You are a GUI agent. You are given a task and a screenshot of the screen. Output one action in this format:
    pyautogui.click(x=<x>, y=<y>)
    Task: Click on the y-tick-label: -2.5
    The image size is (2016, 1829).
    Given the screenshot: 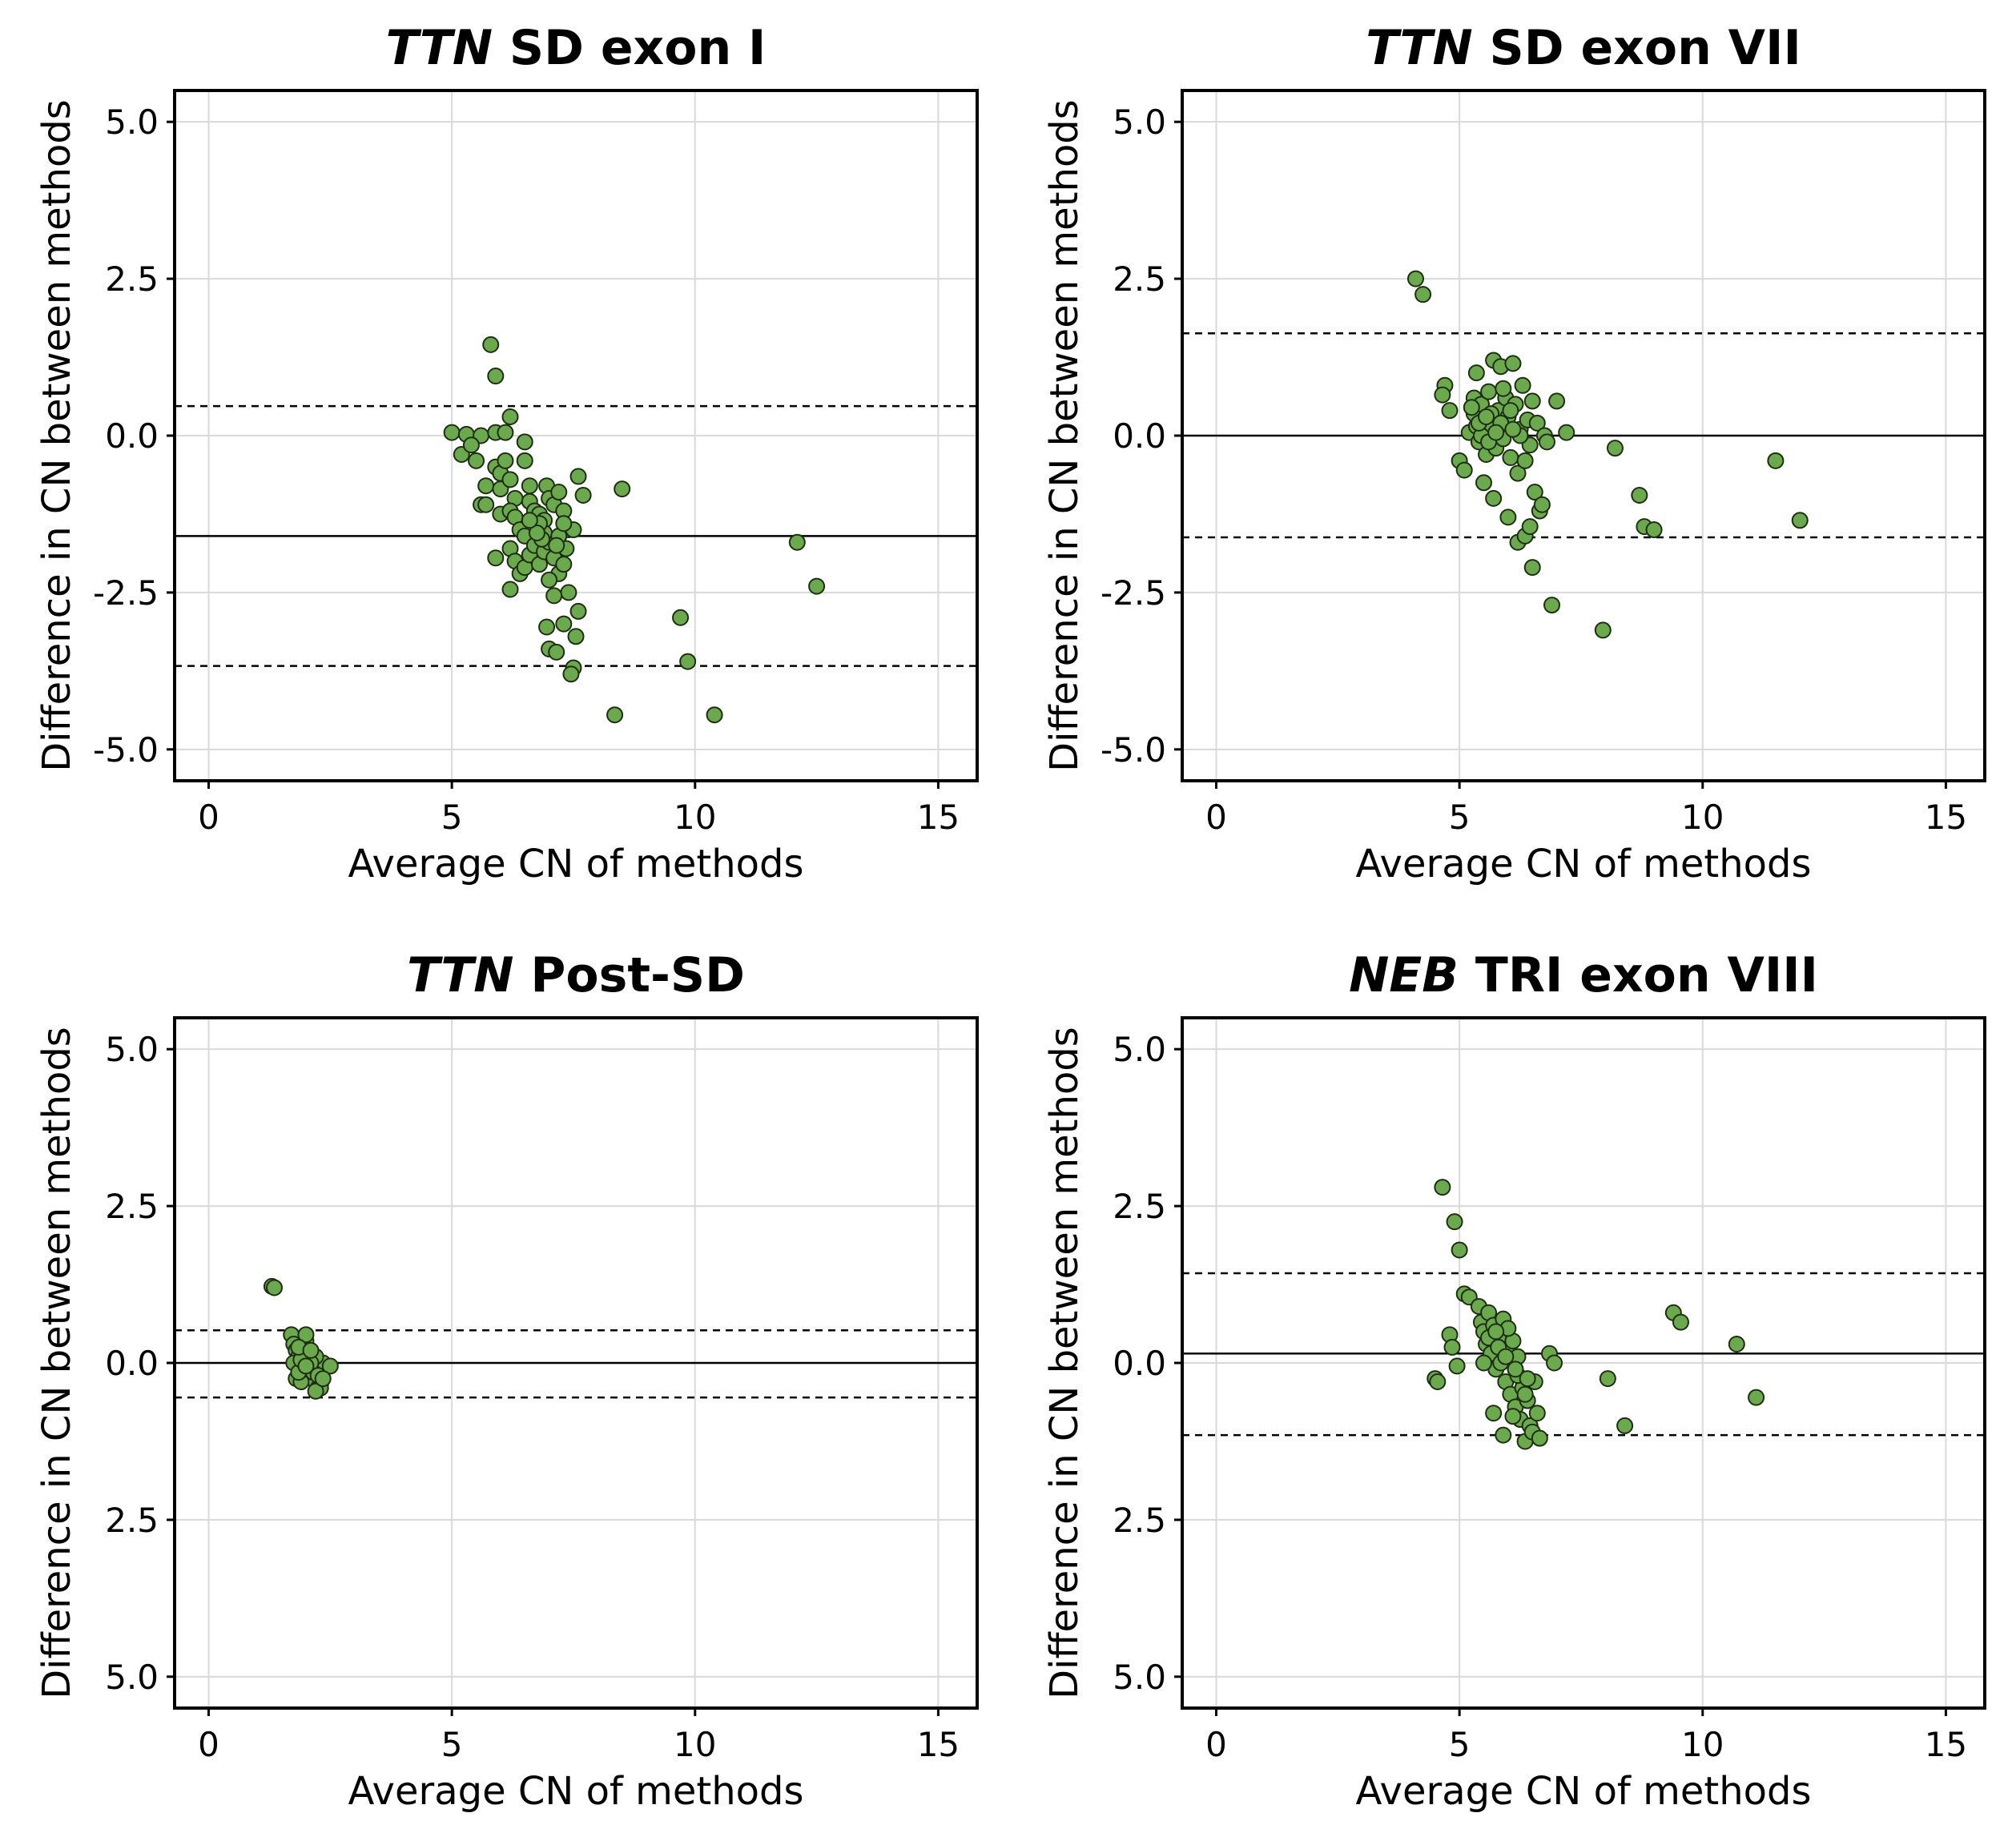 What is the action you would take?
    pyautogui.click(x=1133, y=593)
    